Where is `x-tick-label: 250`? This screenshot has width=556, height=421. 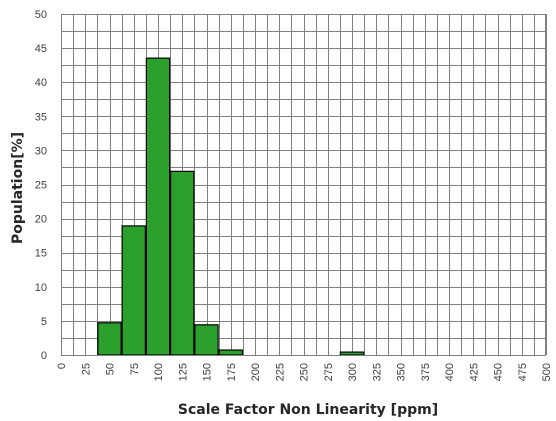
x-tick-label: 250 is located at coordinates (305, 372).